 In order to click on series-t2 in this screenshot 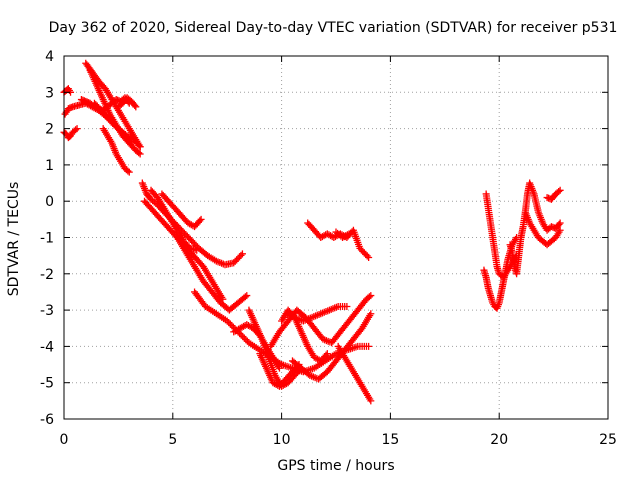, I will do `click(70, 133)`.